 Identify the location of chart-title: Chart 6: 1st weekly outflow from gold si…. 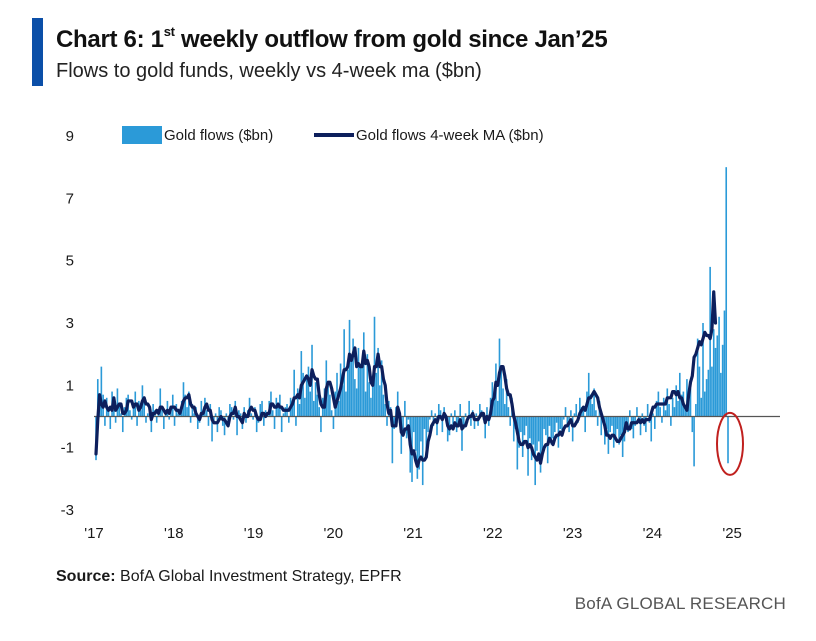
(332, 39).